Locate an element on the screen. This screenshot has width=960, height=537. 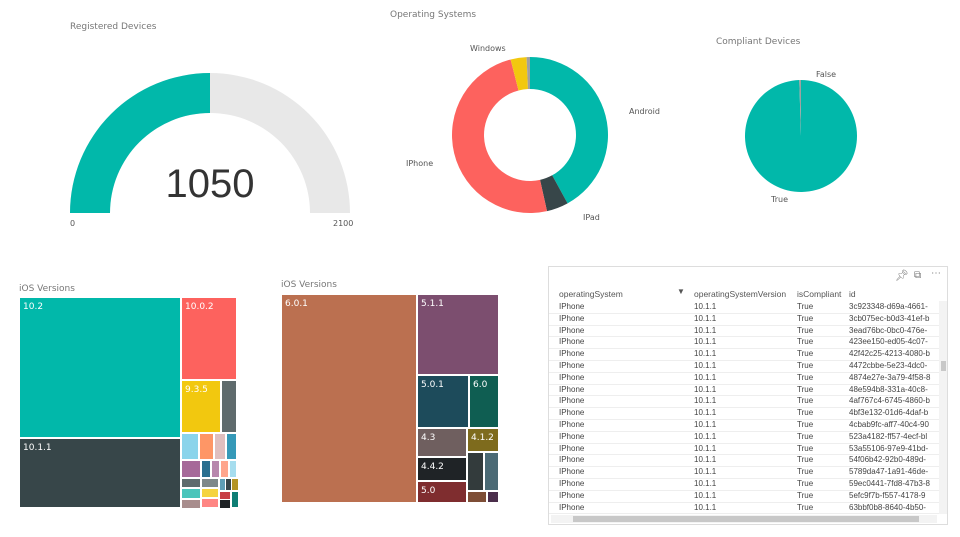
column-header: operatingSystemVersion is located at coordinates (740, 294).